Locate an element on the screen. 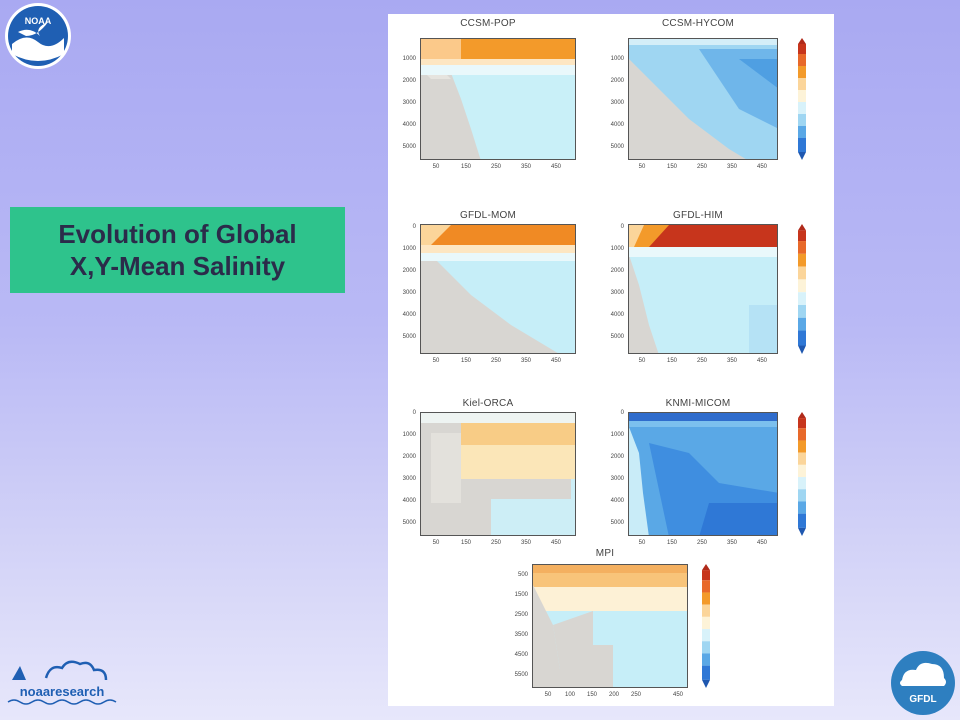 This screenshot has height=720, width=960. x-tick: 100 is located at coordinates (569, 695).